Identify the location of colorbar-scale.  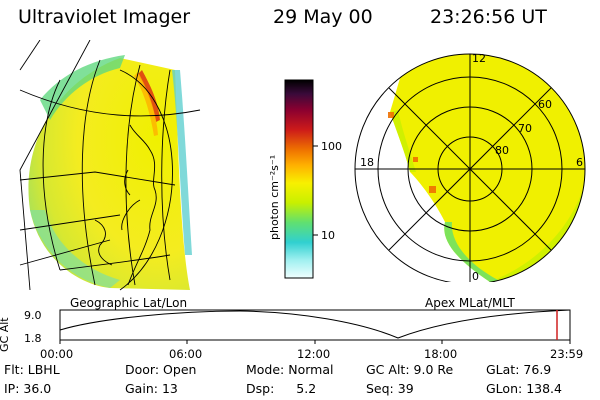
(299, 179).